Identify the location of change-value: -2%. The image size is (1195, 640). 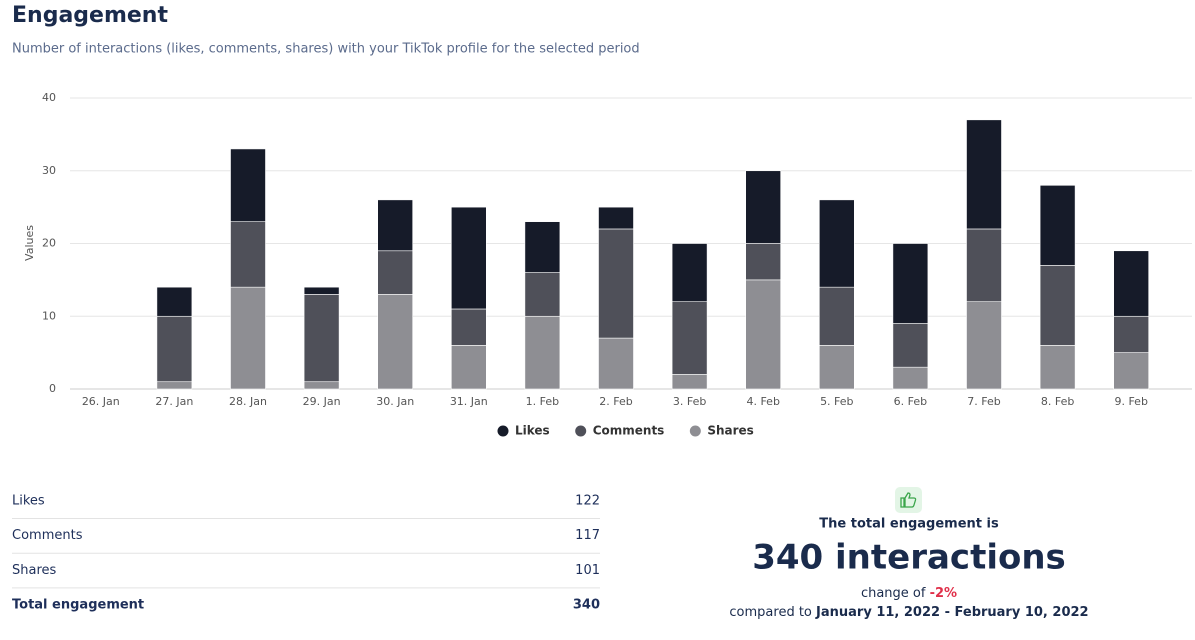
(943, 593).